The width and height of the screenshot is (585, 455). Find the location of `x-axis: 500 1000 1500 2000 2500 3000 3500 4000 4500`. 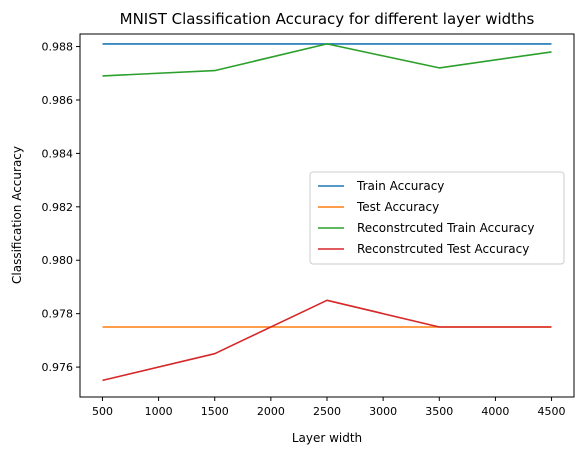

x-axis: 500 1000 1500 2000 2500 3000 3500 4000 4500 is located at coordinates (329, 407).